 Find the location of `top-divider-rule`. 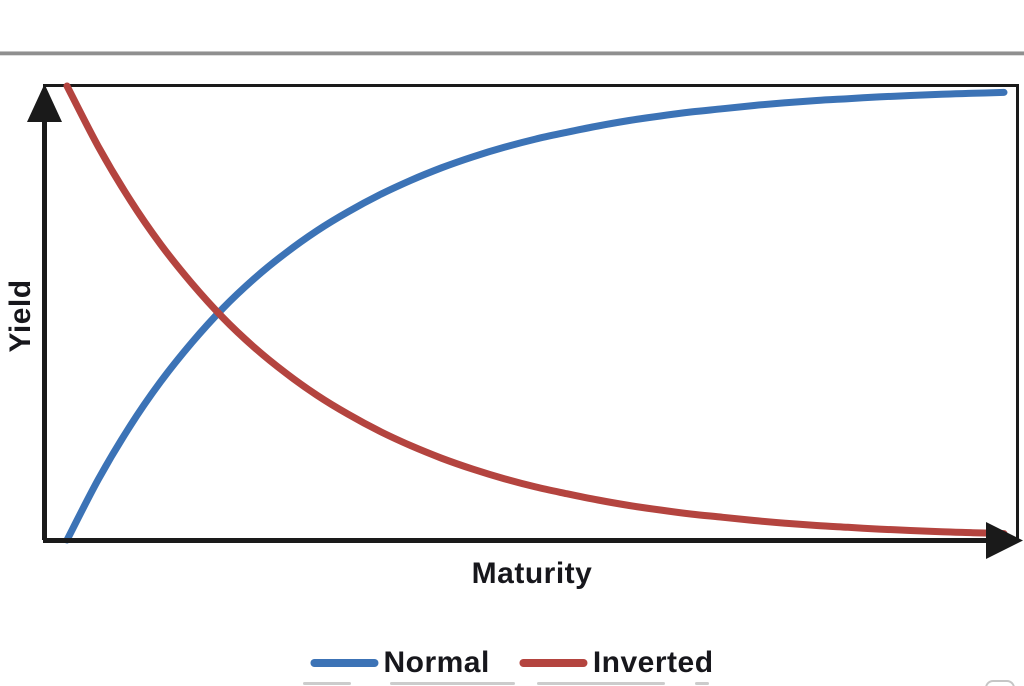

top-divider-rule is located at coordinates (512, 53).